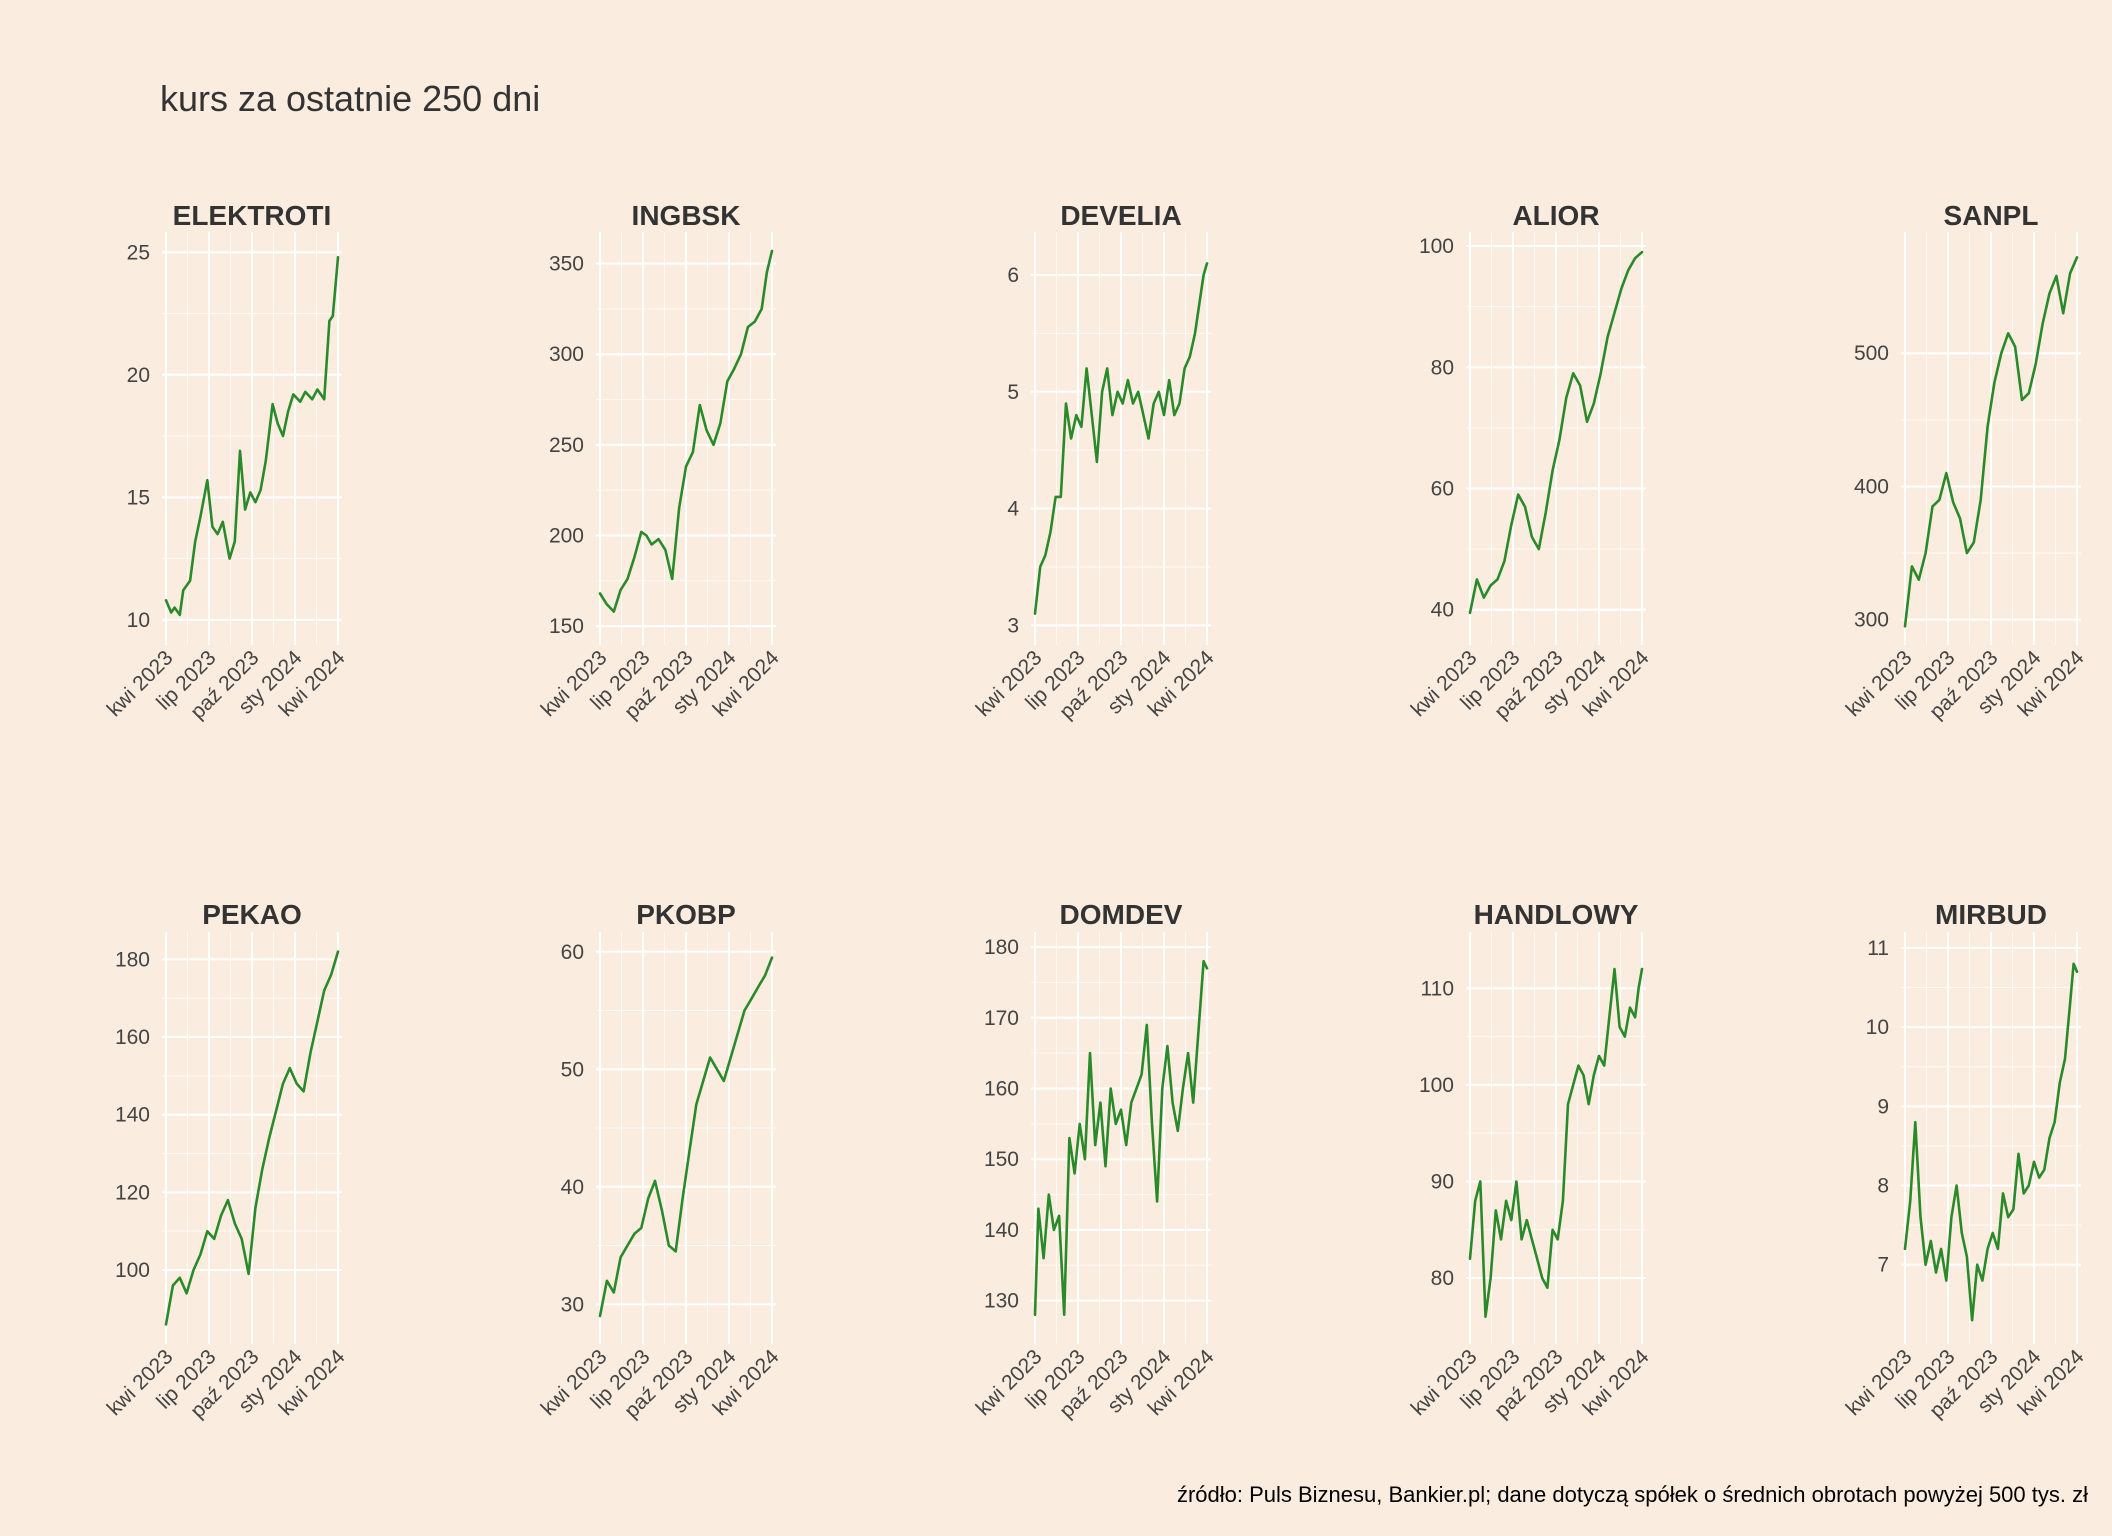 This screenshot has width=2112, height=1536. I want to click on y-tick-label: 15, so click(138, 497).